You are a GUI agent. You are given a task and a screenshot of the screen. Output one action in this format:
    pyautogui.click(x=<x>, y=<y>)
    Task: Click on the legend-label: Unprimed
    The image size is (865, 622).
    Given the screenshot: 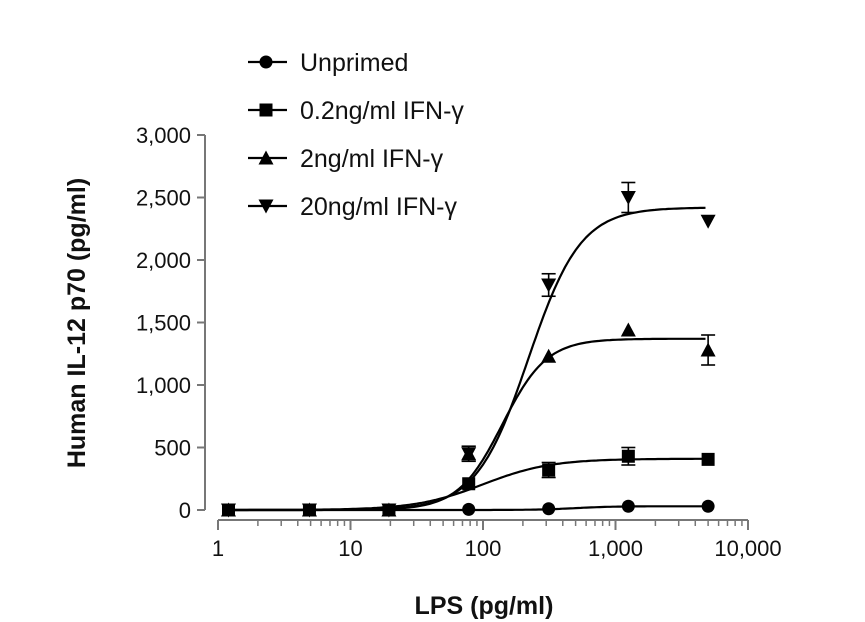 What is the action you would take?
    pyautogui.click(x=354, y=63)
    